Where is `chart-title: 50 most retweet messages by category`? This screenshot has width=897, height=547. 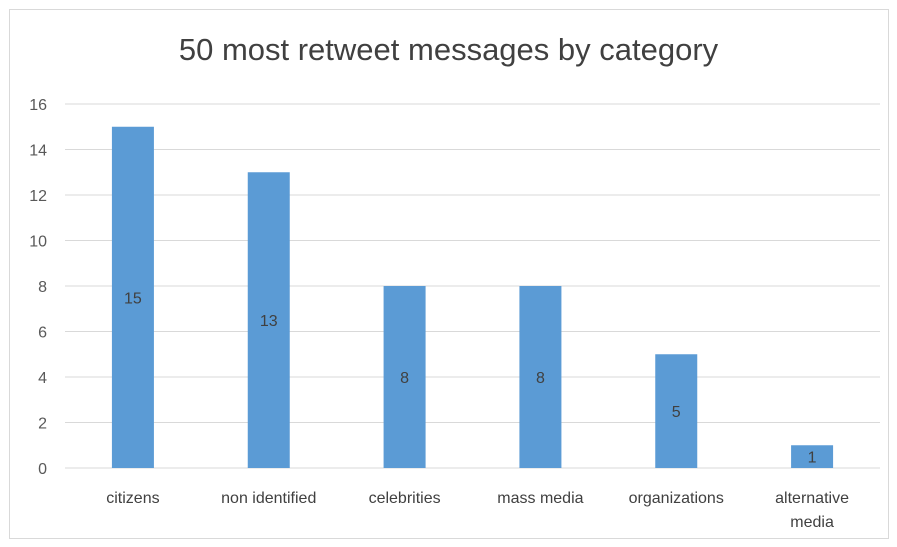 chart-title: 50 most retweet messages by category is located at coordinates (448, 49).